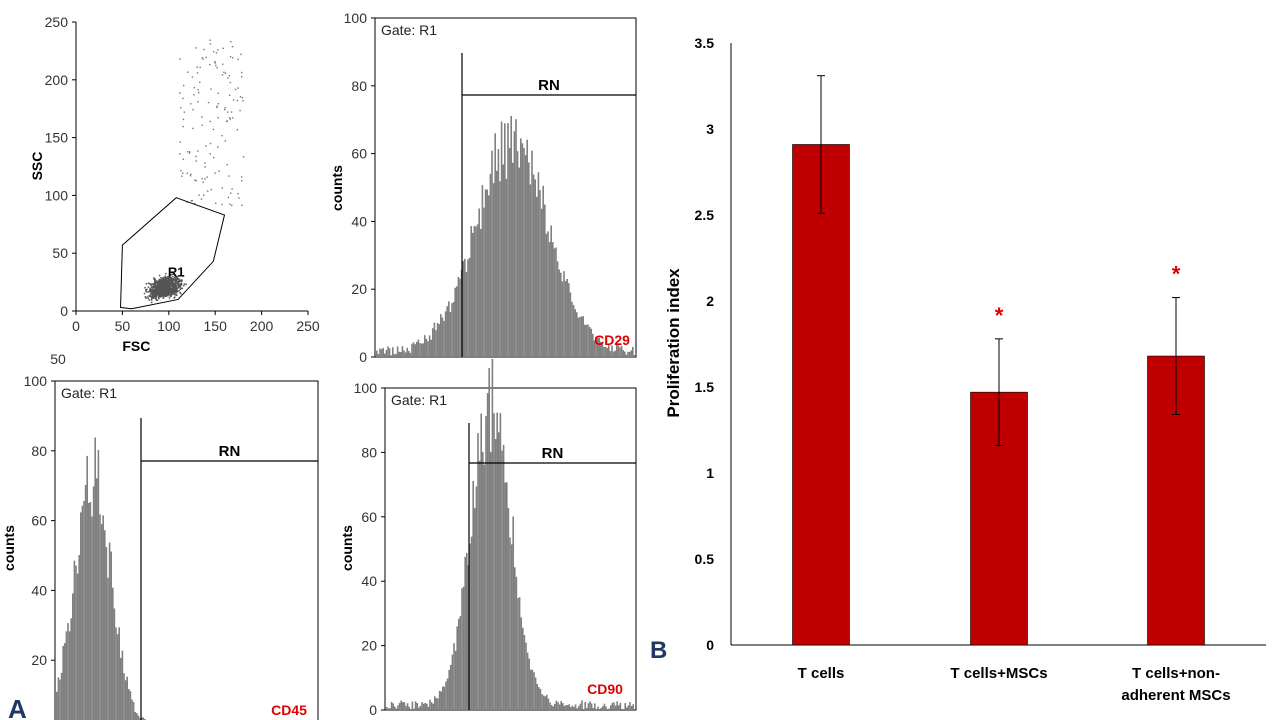  What do you see at coordinates (658, 650) in the screenshot?
I see `panel-label-b: B` at bounding box center [658, 650].